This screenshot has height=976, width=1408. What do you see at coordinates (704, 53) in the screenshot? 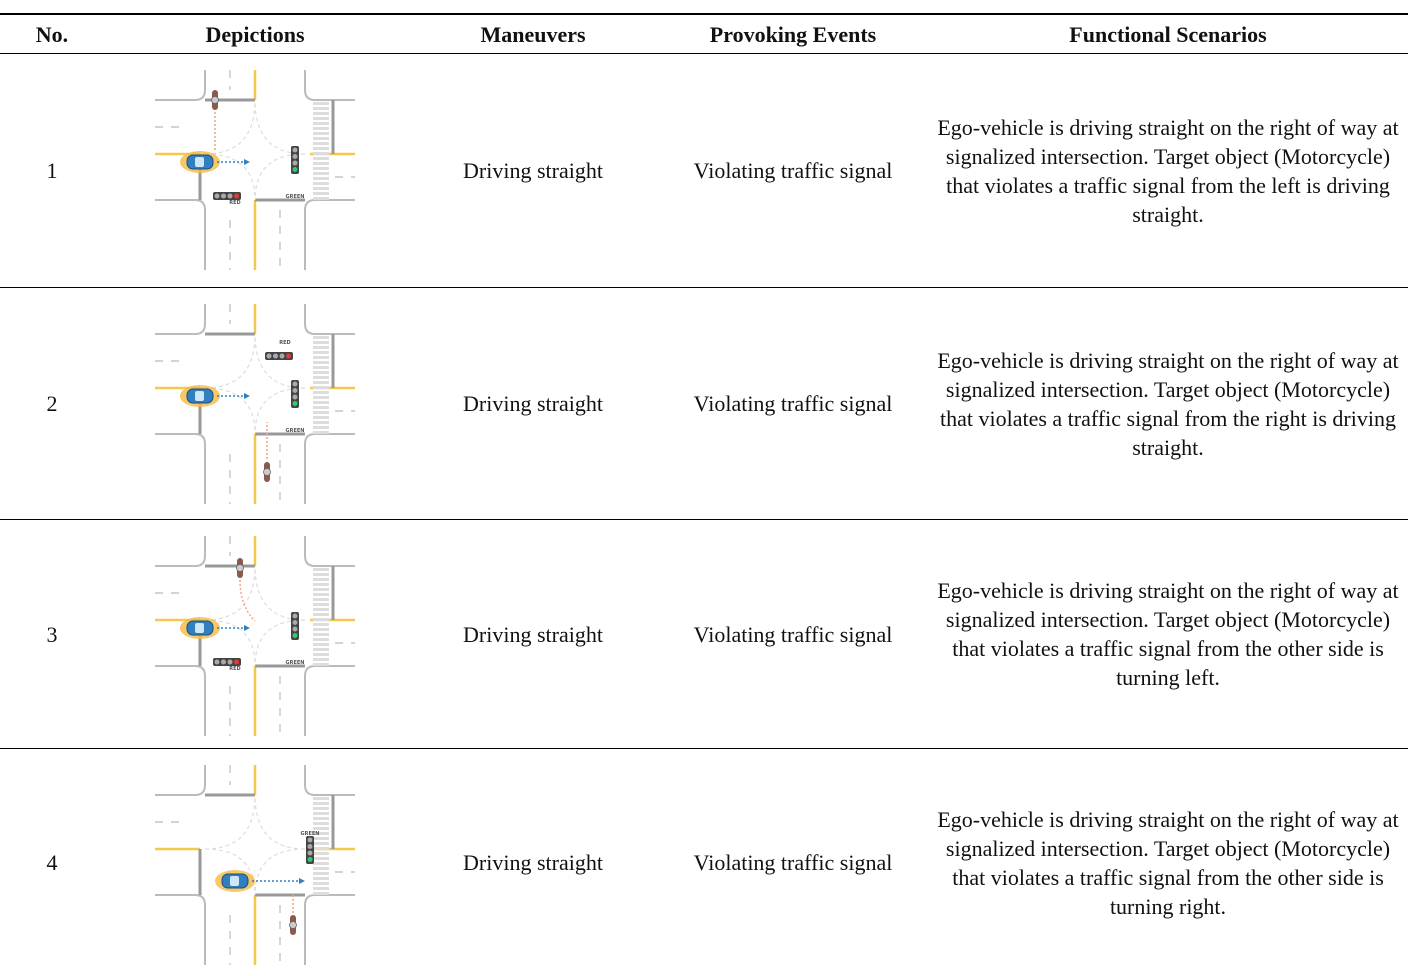
I see `header-rule` at bounding box center [704, 53].